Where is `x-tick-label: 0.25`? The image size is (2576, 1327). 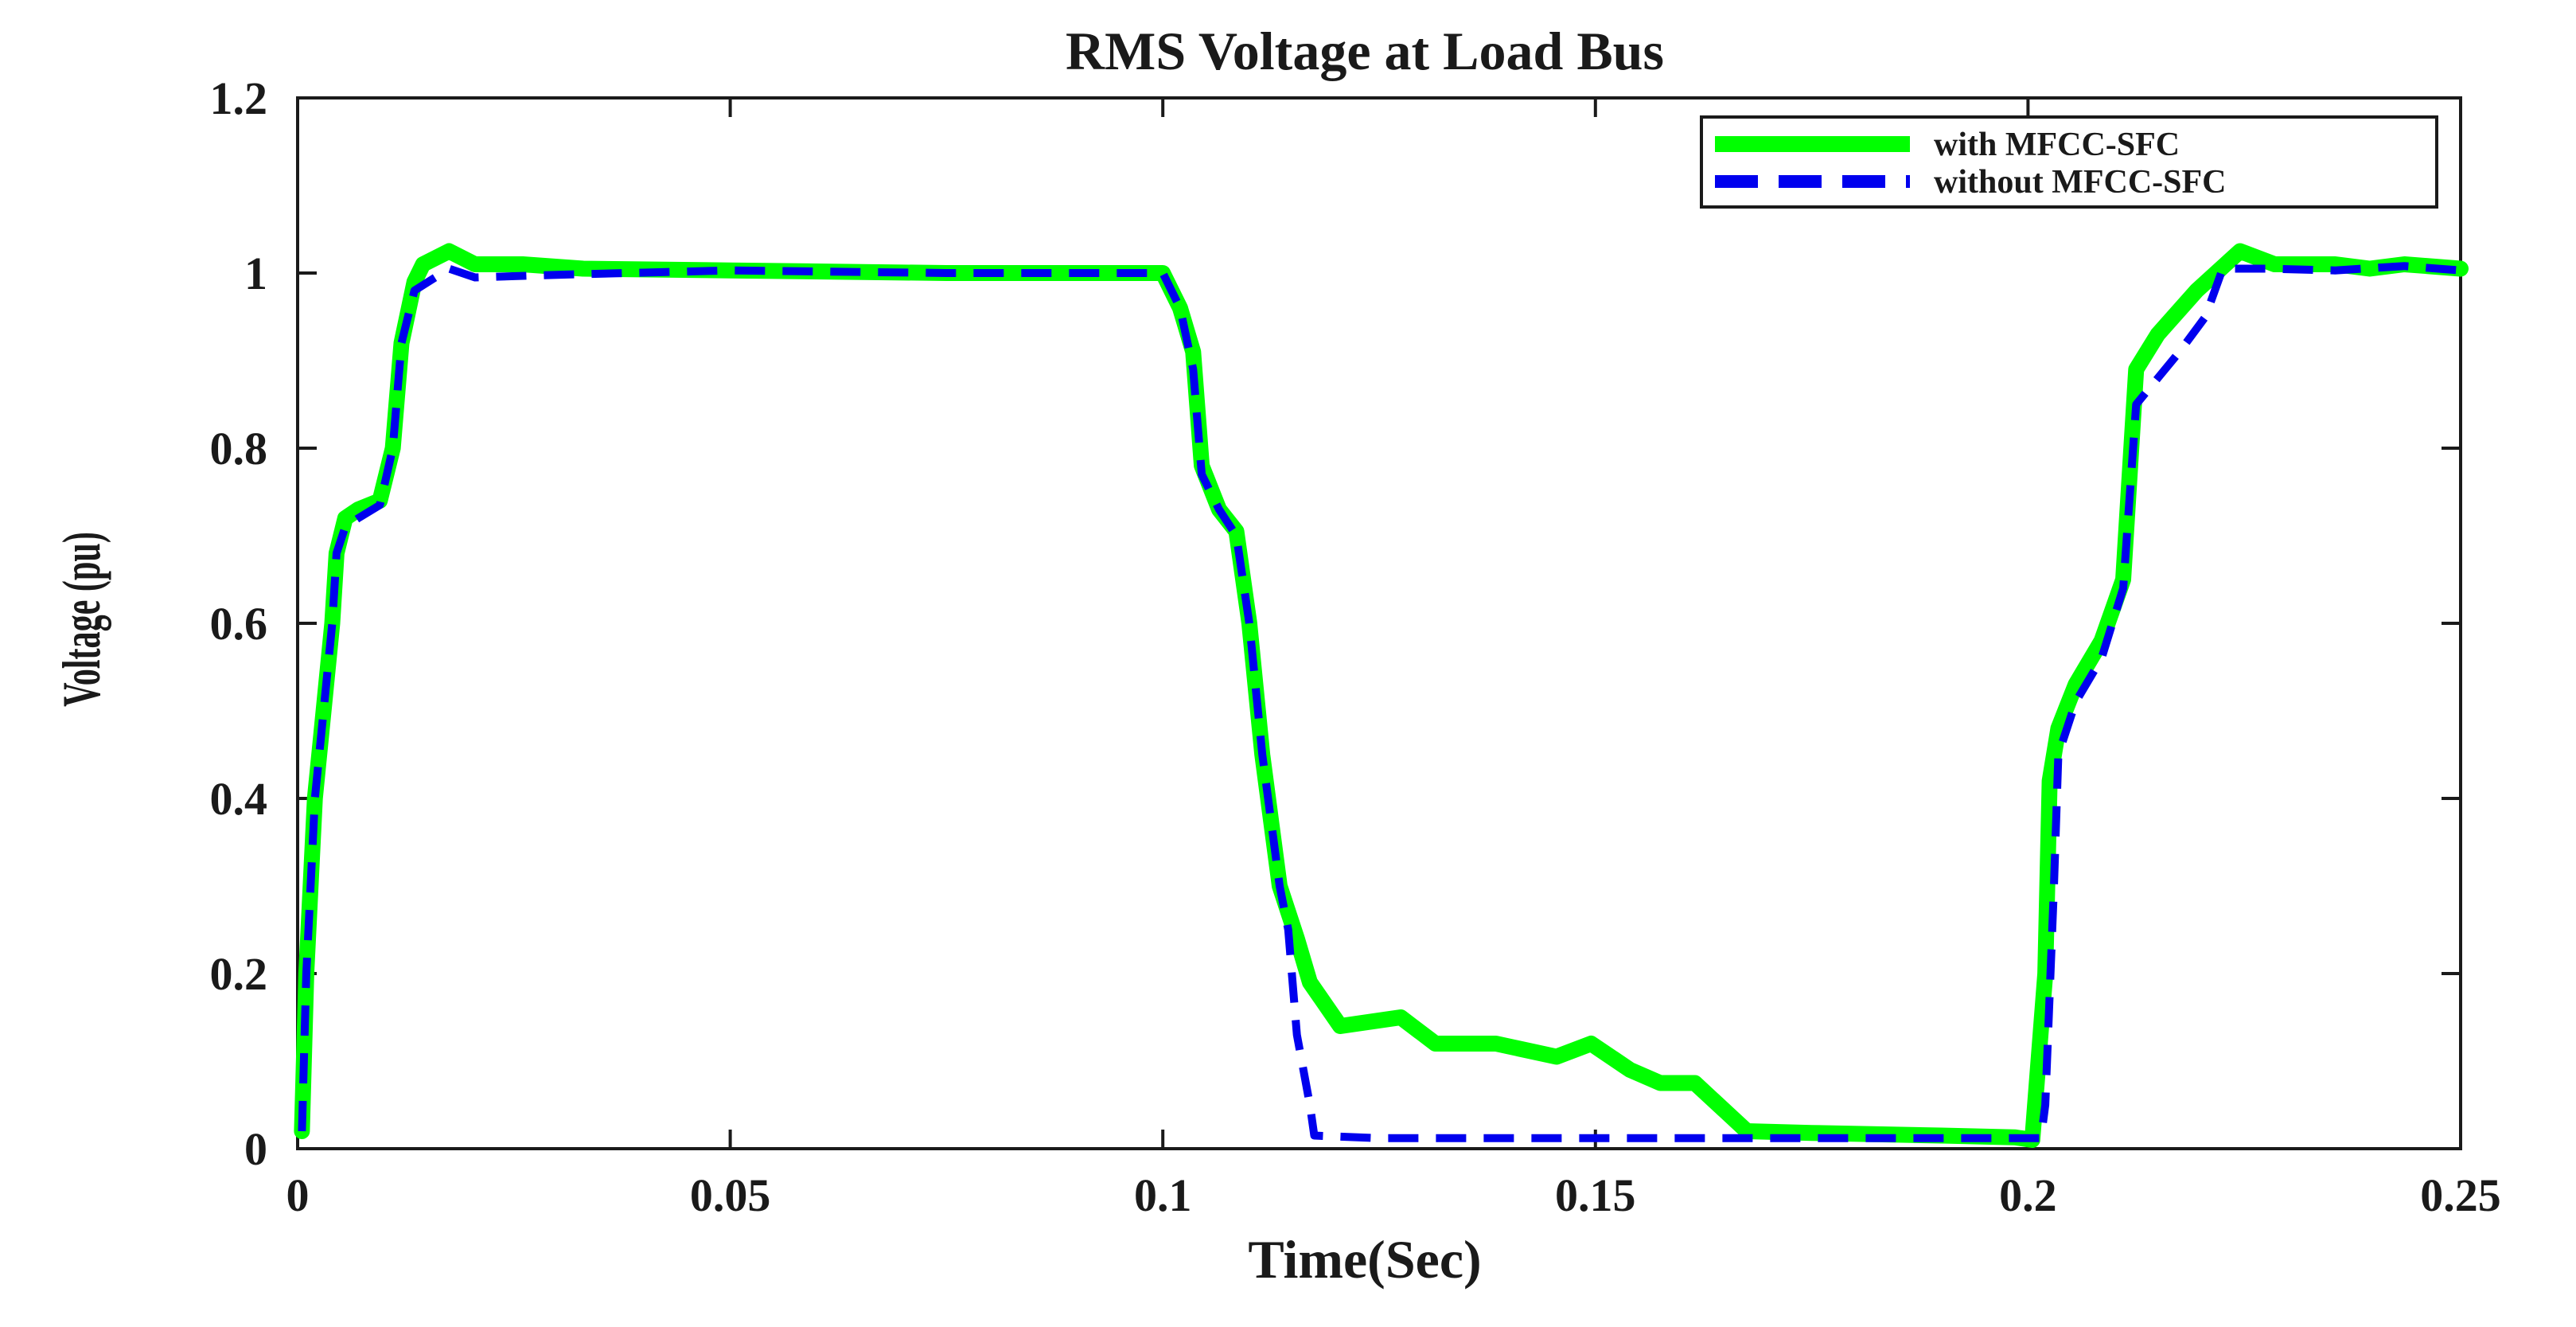 x-tick-label: 0.25 is located at coordinates (2460, 1195).